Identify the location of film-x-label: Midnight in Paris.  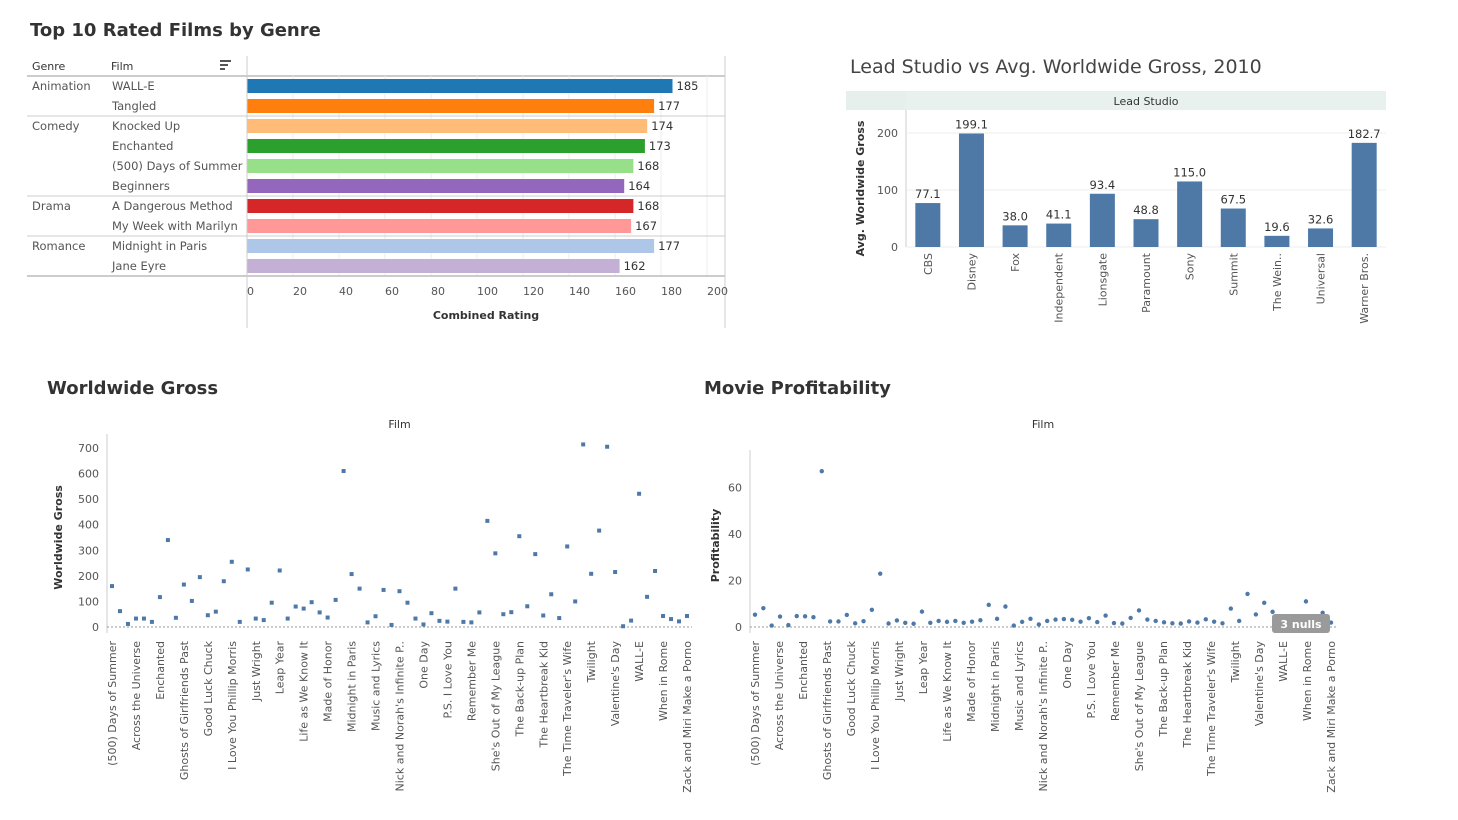
(995, 686).